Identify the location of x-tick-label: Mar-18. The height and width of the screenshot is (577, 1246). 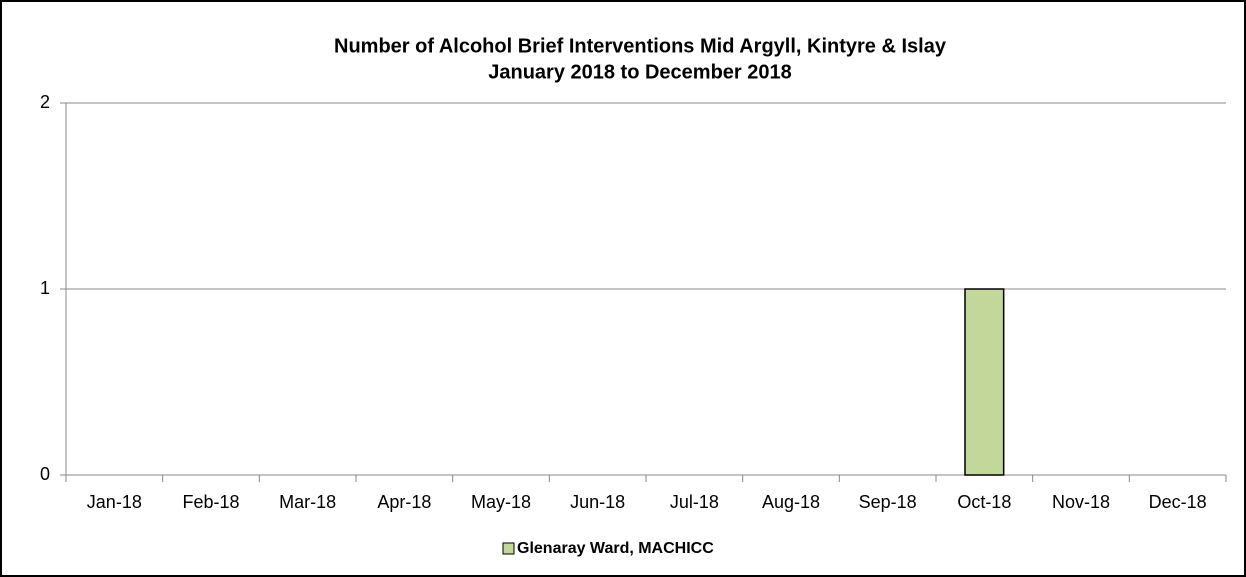
(307, 502).